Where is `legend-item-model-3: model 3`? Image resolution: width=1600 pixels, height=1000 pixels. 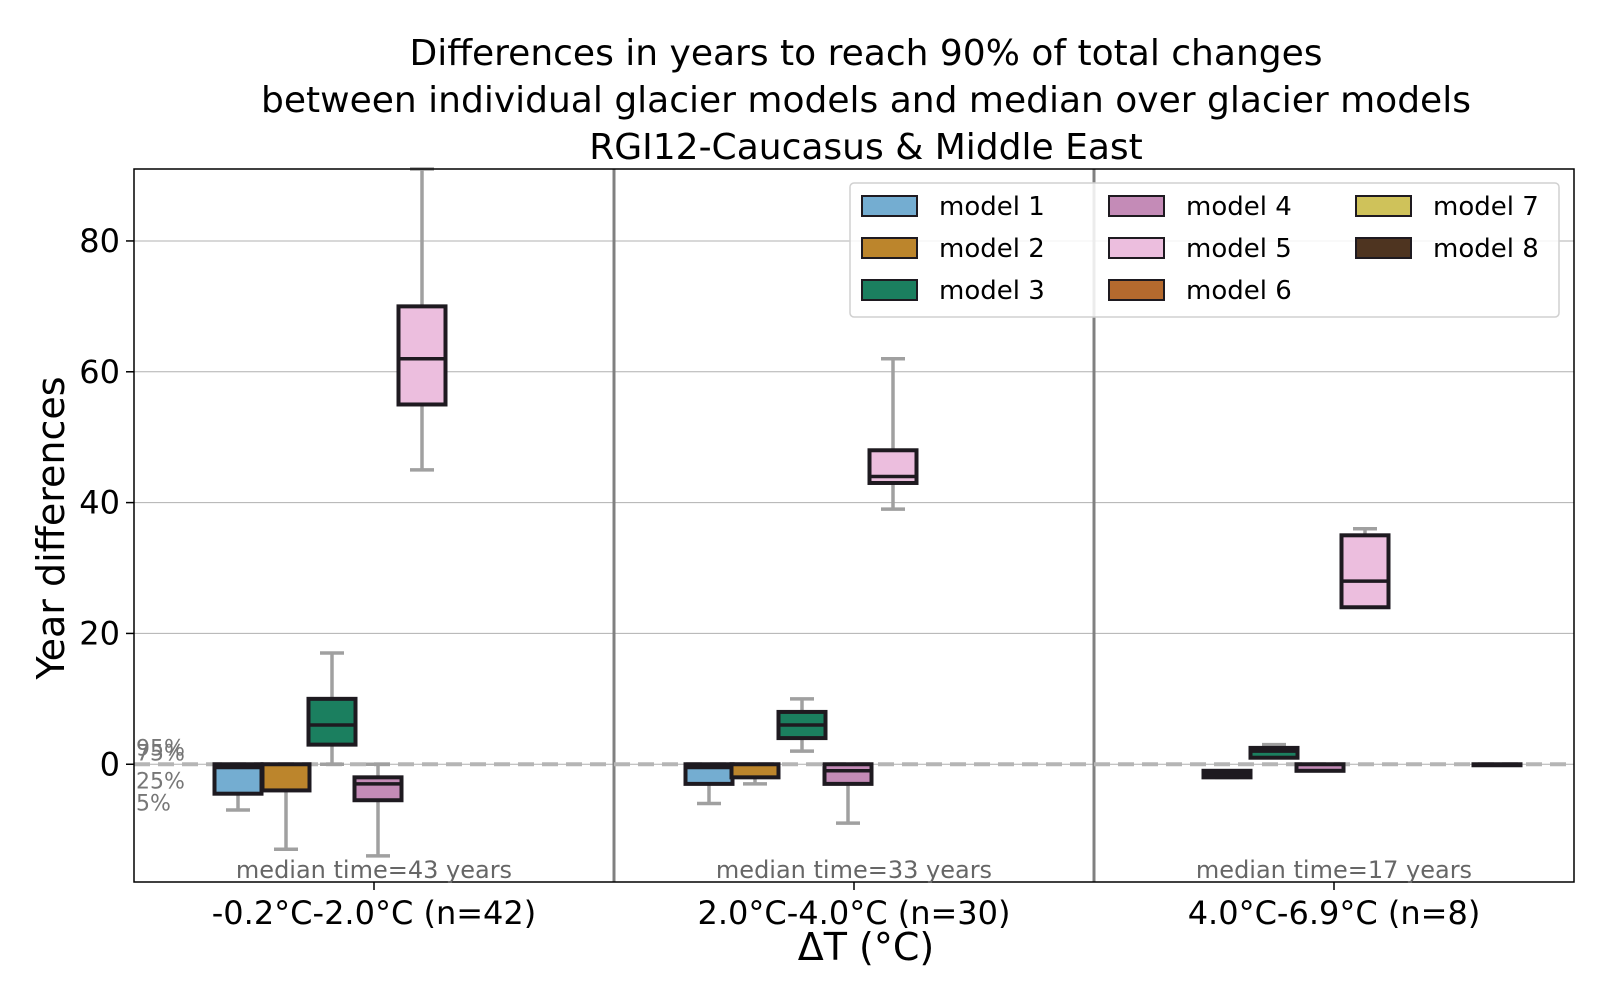
legend-item-model-3: model 3 is located at coordinates (953, 291).